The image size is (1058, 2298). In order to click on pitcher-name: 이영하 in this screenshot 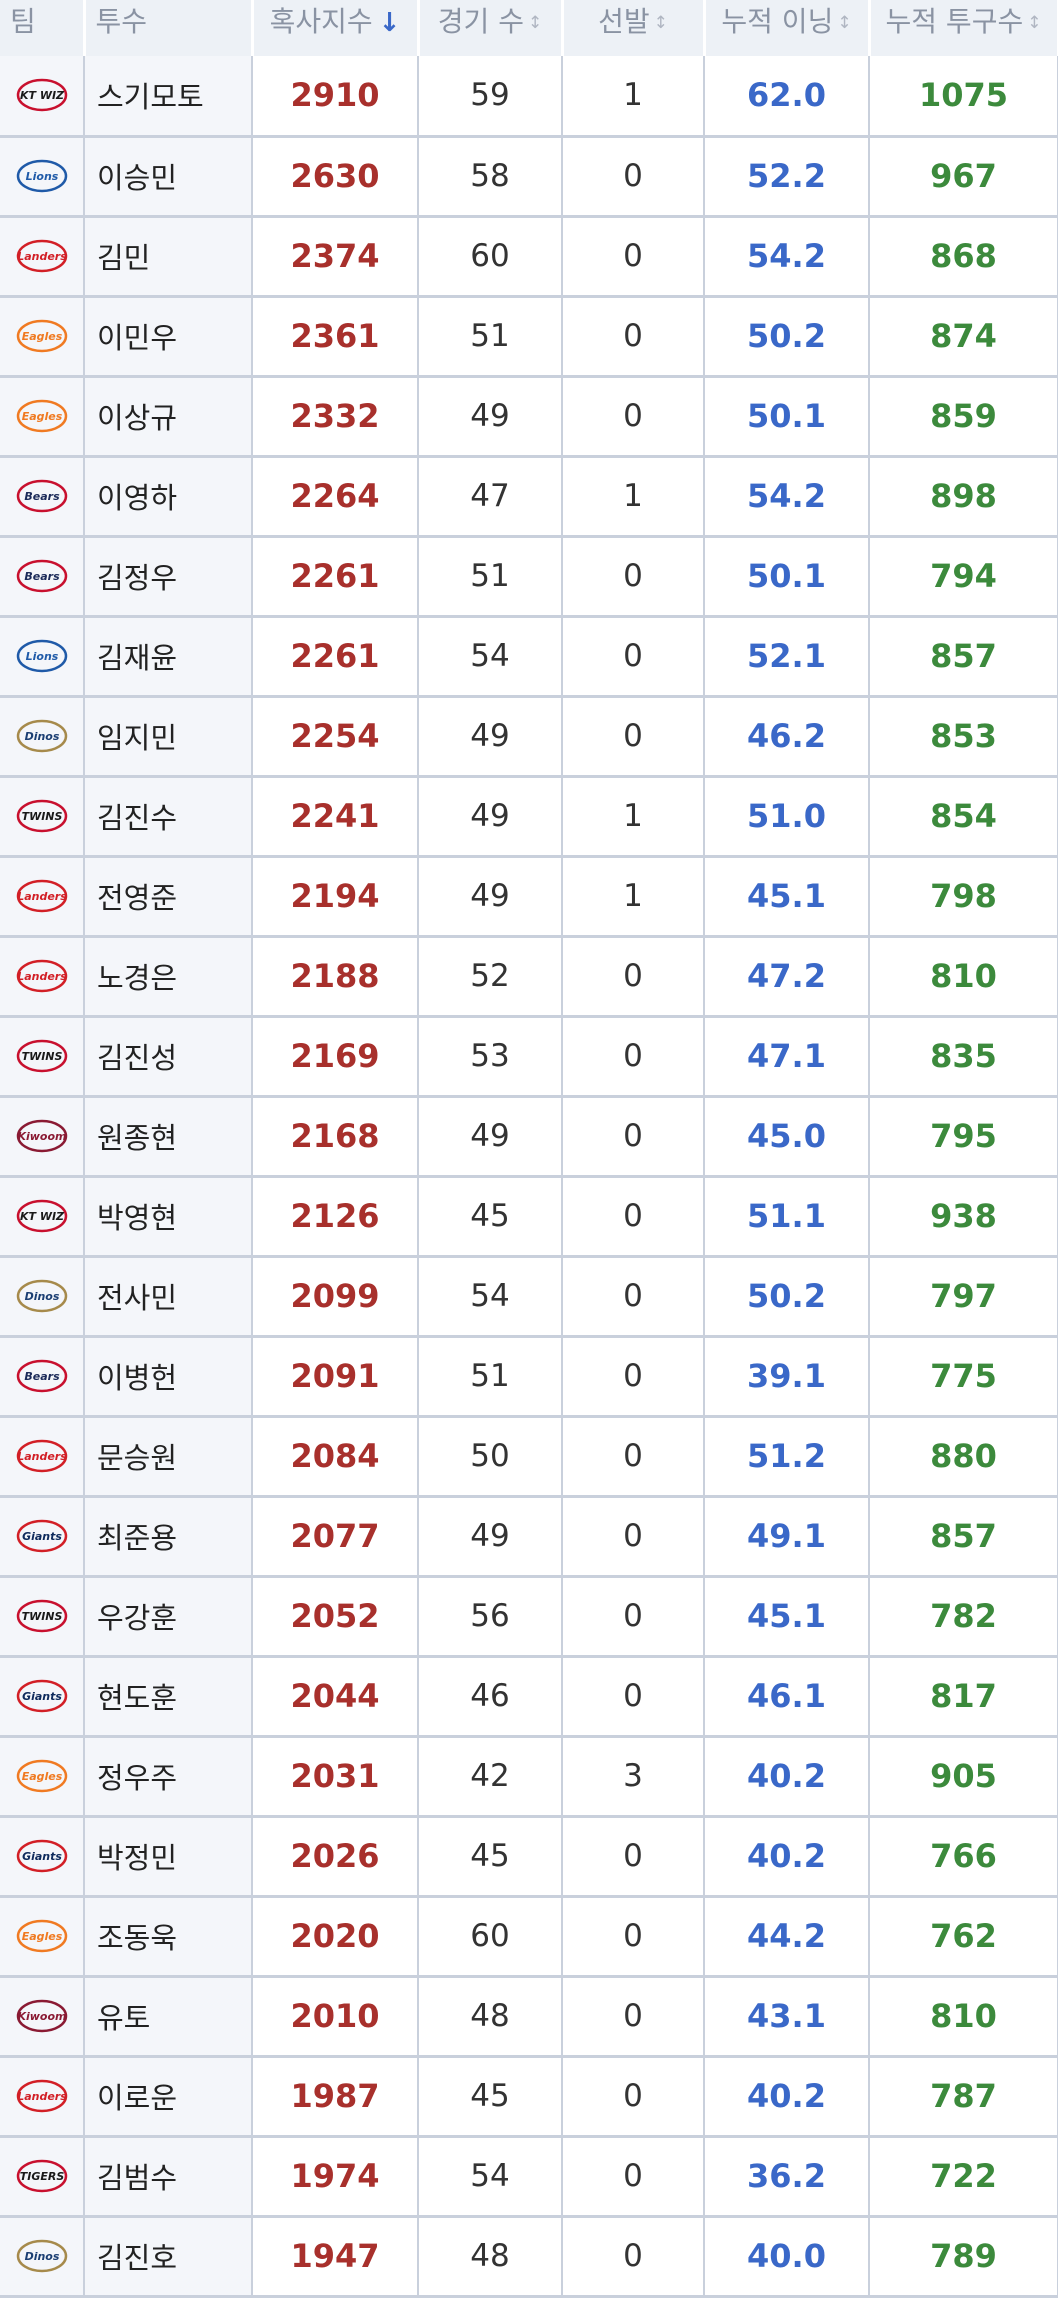, I will do `click(168, 497)`.